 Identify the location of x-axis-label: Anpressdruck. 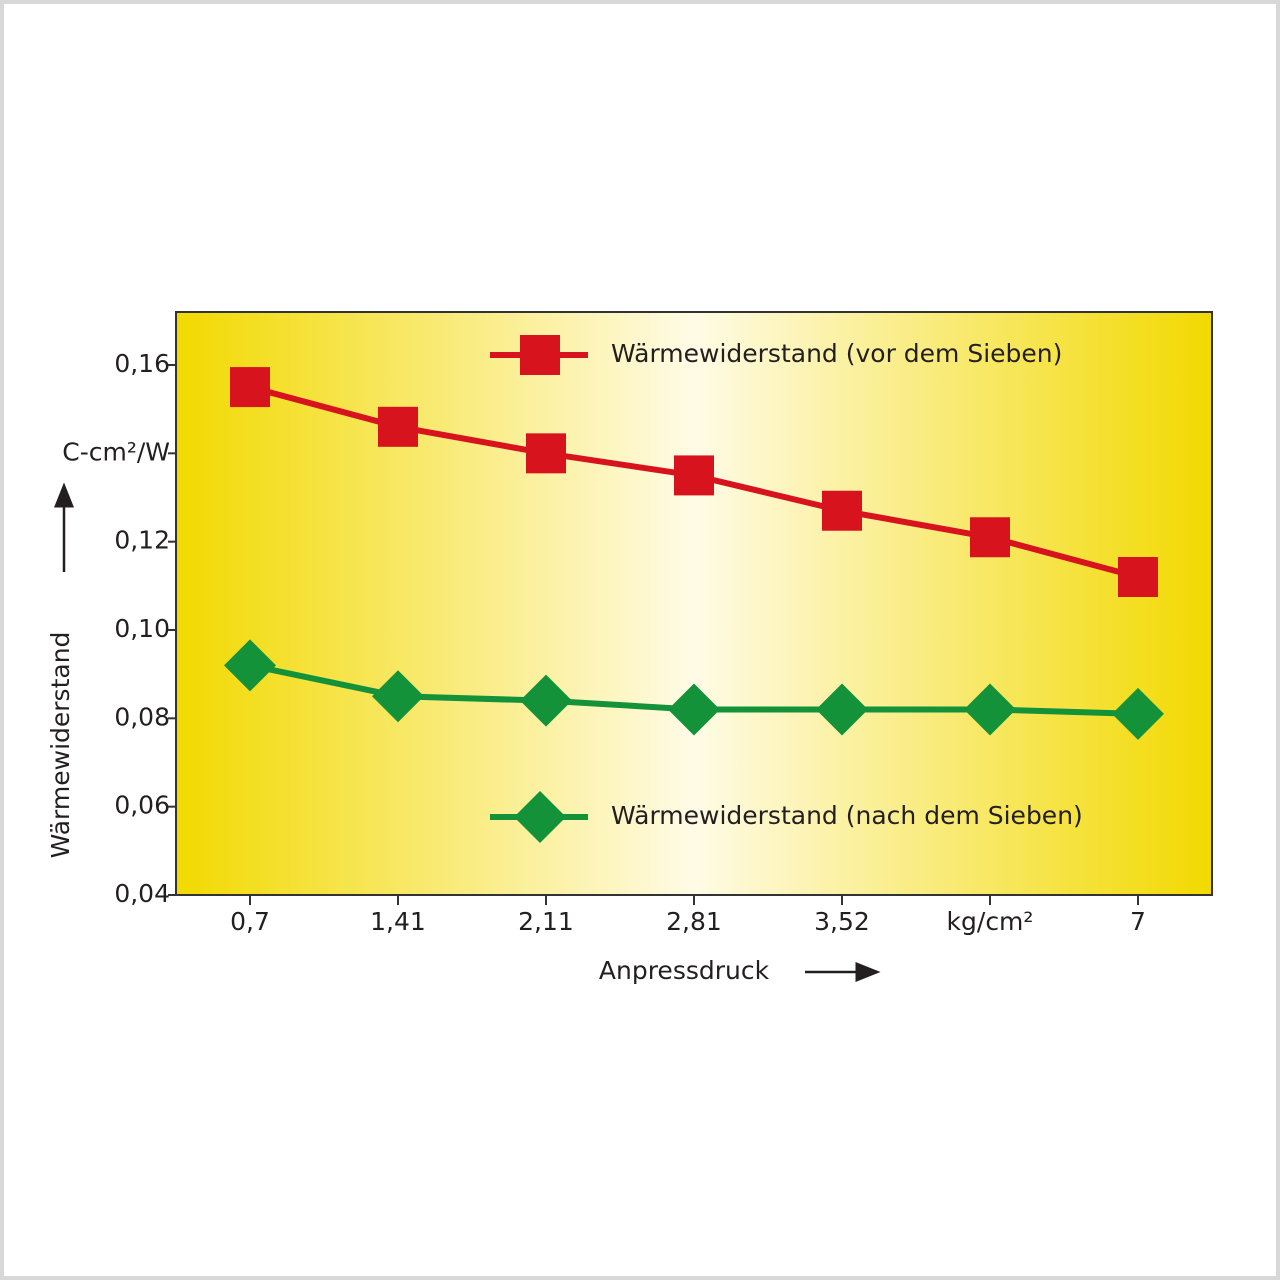
(684, 970).